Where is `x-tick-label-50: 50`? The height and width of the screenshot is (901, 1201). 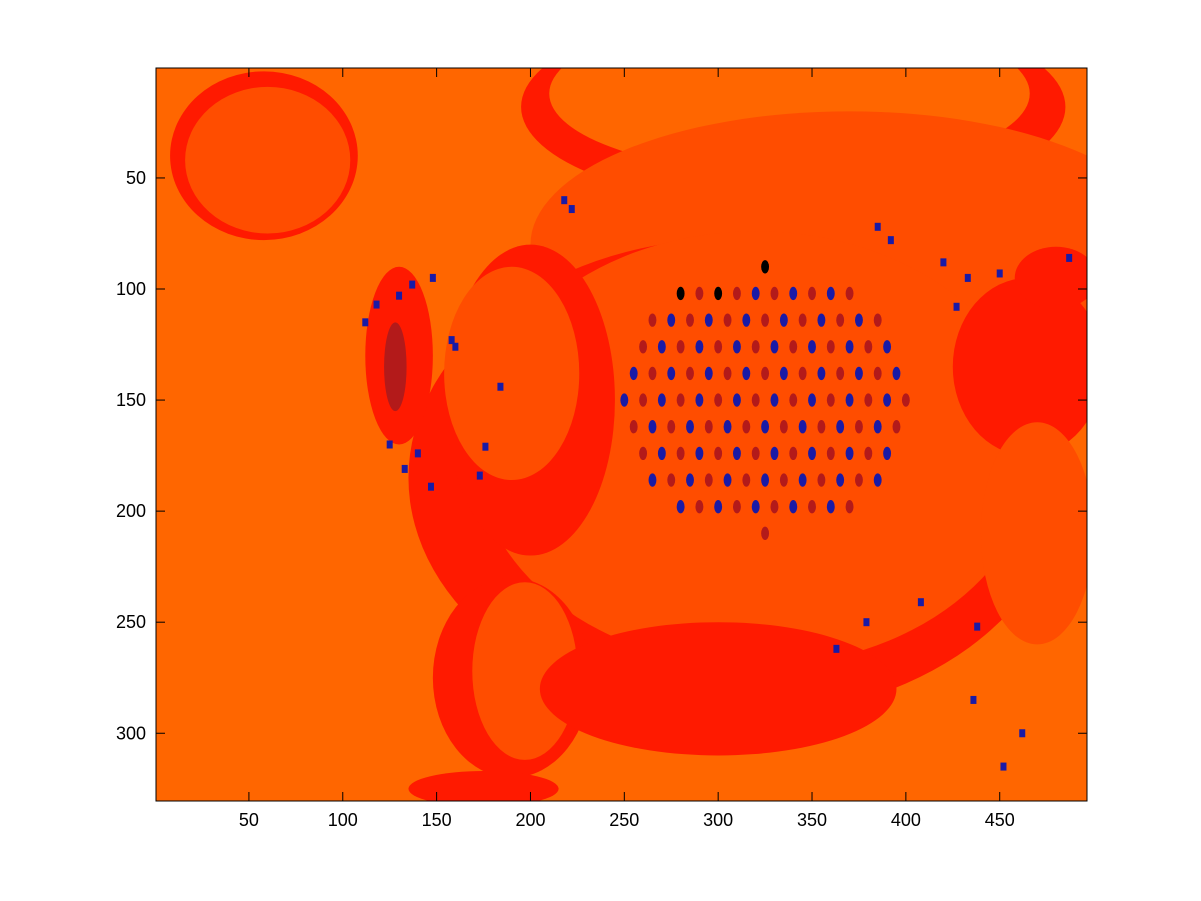
x-tick-label-50: 50 is located at coordinates (249, 820).